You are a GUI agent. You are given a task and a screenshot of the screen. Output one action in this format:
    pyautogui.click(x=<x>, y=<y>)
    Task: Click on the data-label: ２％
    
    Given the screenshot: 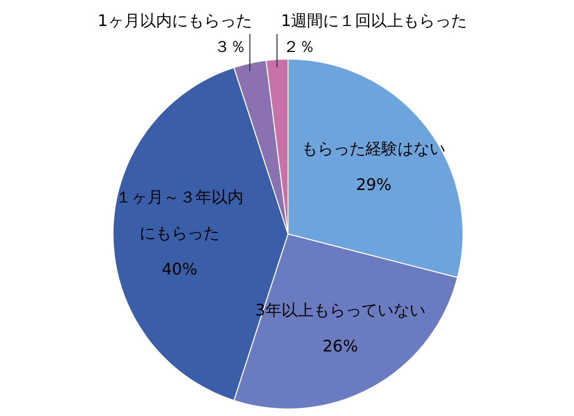 What is the action you would take?
    pyautogui.click(x=299, y=46)
    